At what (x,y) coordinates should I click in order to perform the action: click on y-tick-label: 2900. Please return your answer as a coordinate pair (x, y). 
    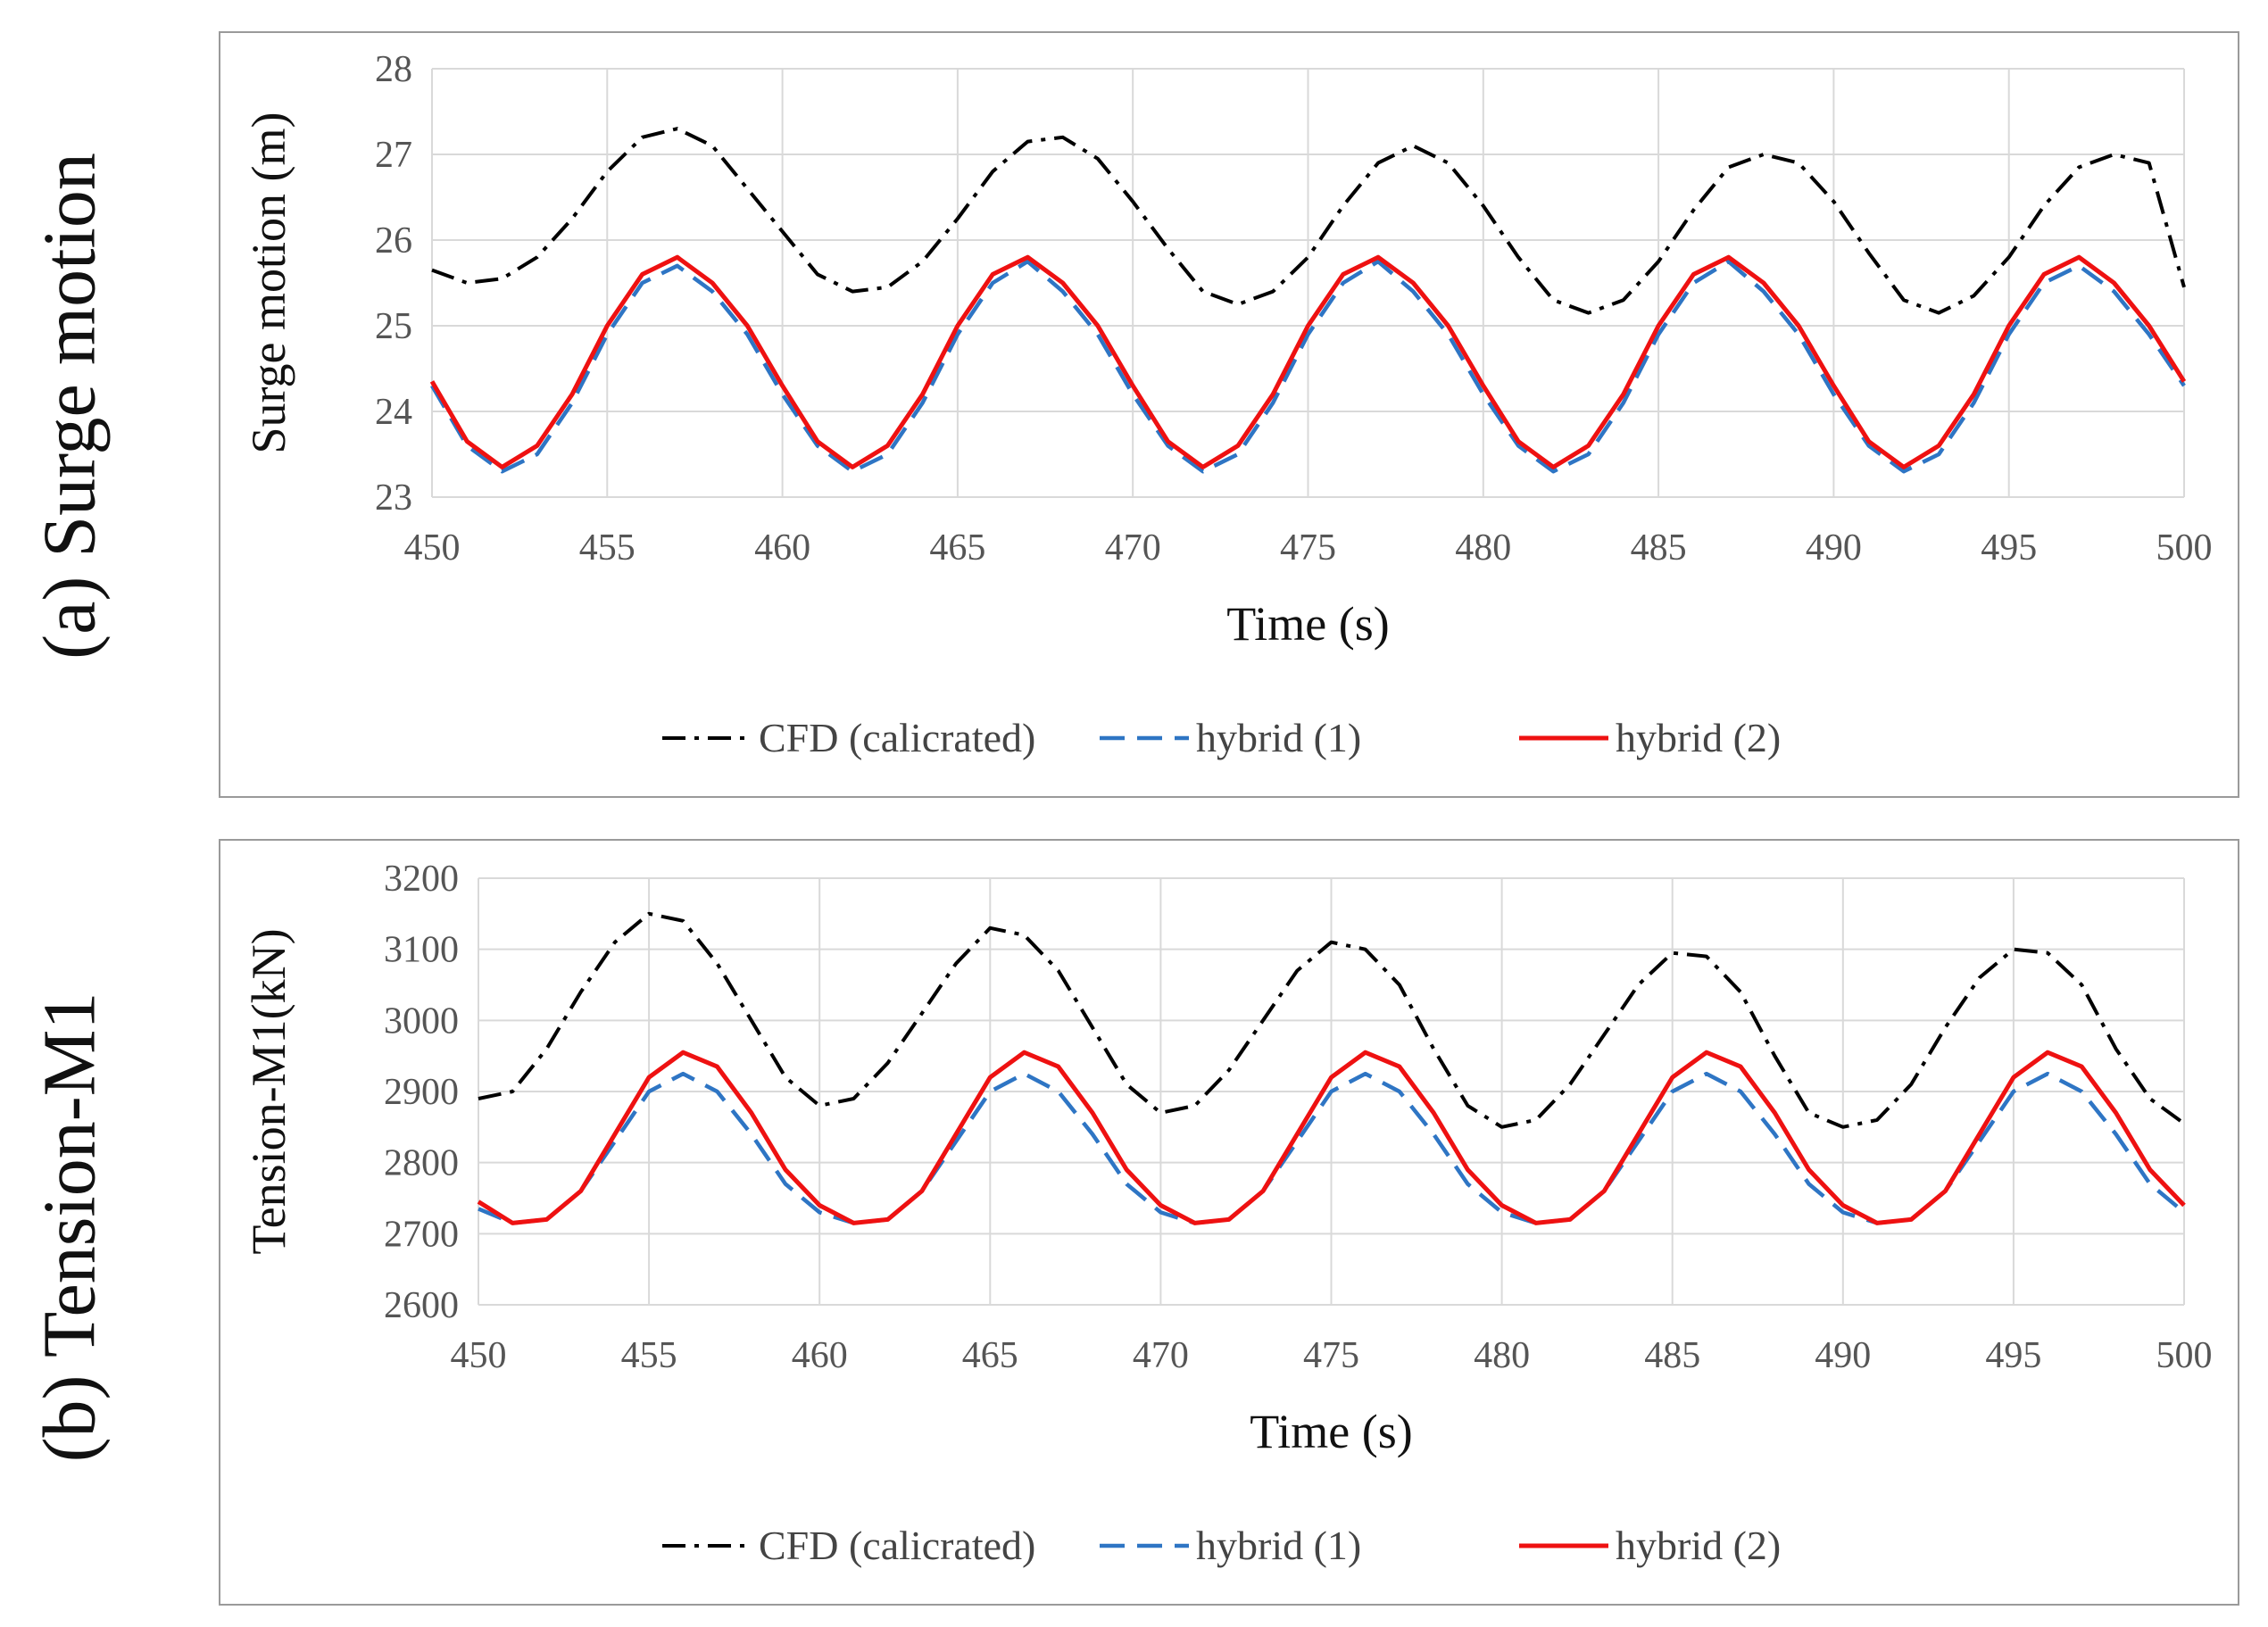
    Looking at the image, I should click on (422, 1092).